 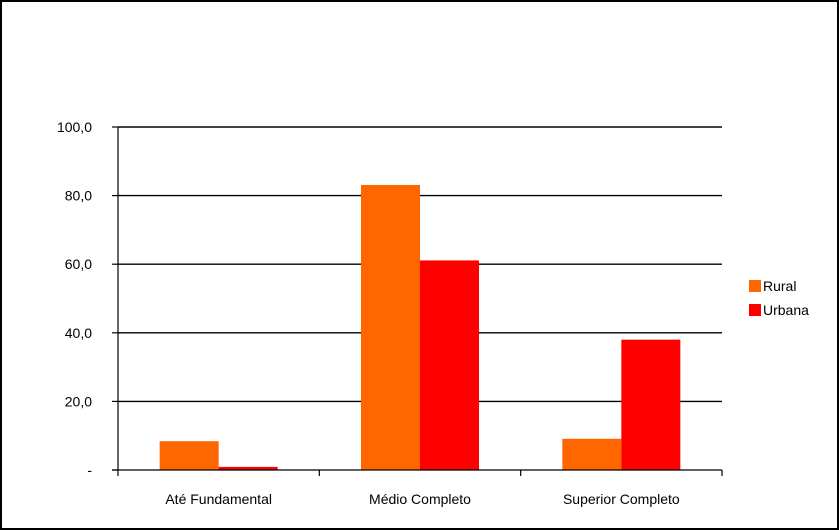 I want to click on y-tick-label: -, so click(x=89, y=470).